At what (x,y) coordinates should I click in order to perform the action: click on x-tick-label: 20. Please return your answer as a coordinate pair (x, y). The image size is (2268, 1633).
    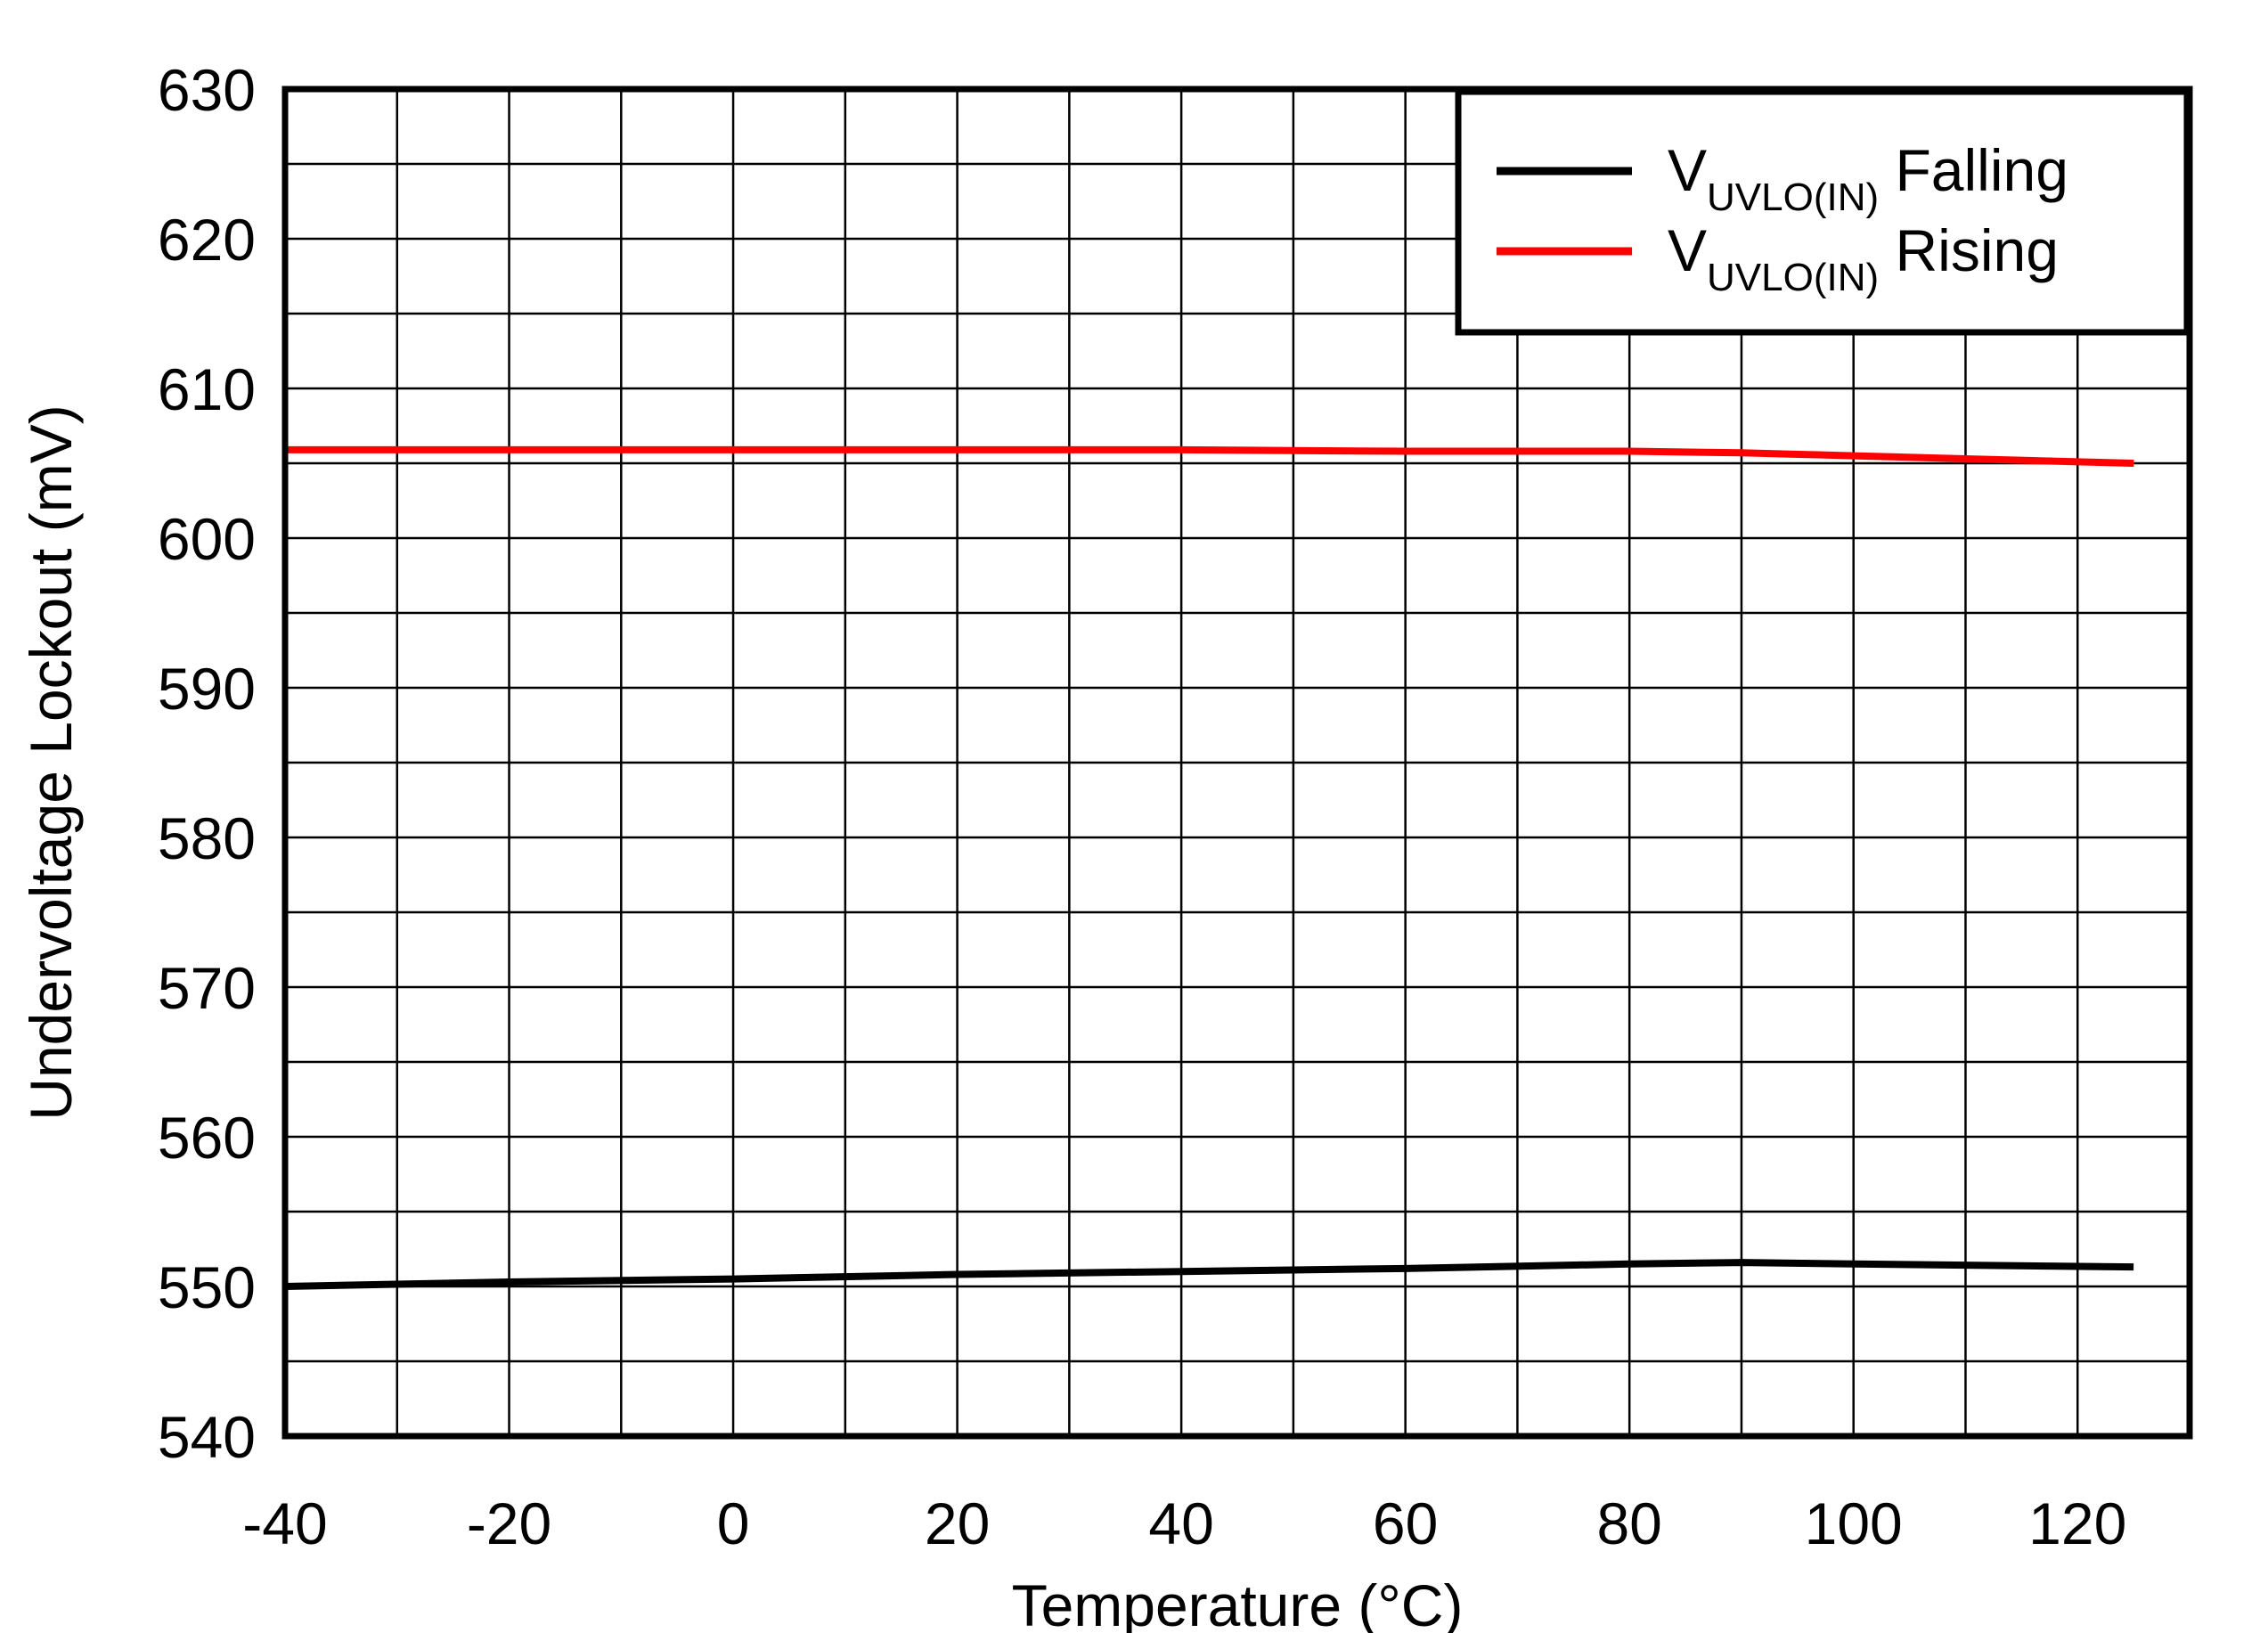
    Looking at the image, I should click on (957, 1523).